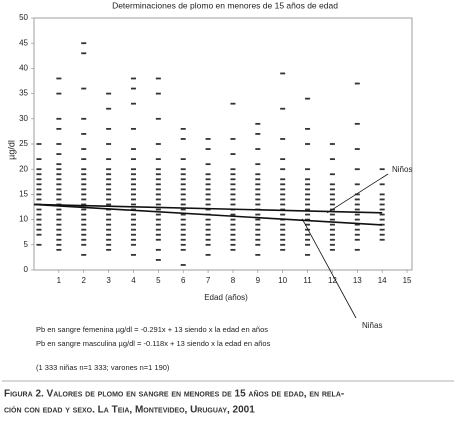  I want to click on x-tick-label: 8, so click(233, 280).